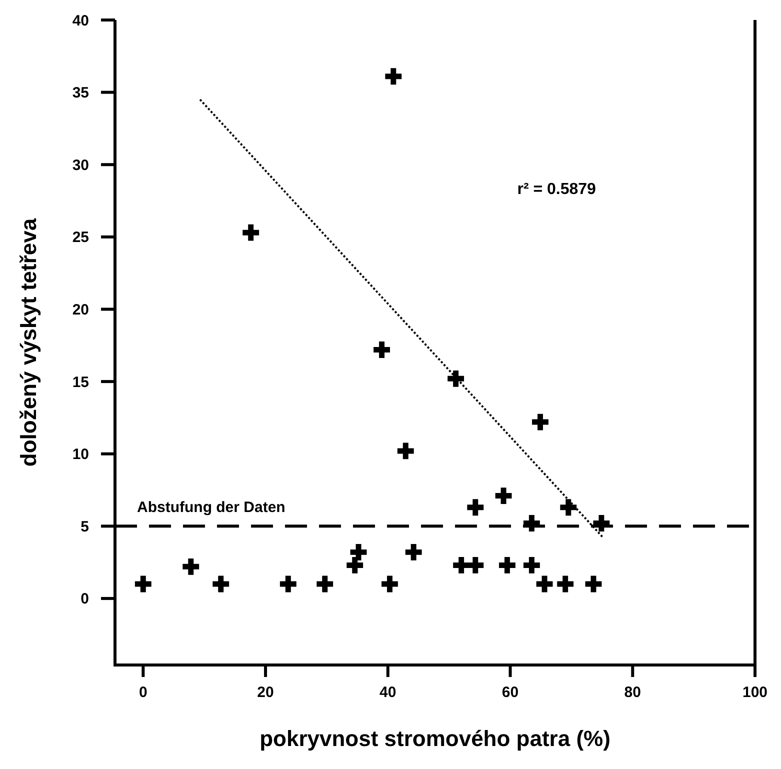  I want to click on ref-line-label: Abstufung der Daten, so click(211, 507).